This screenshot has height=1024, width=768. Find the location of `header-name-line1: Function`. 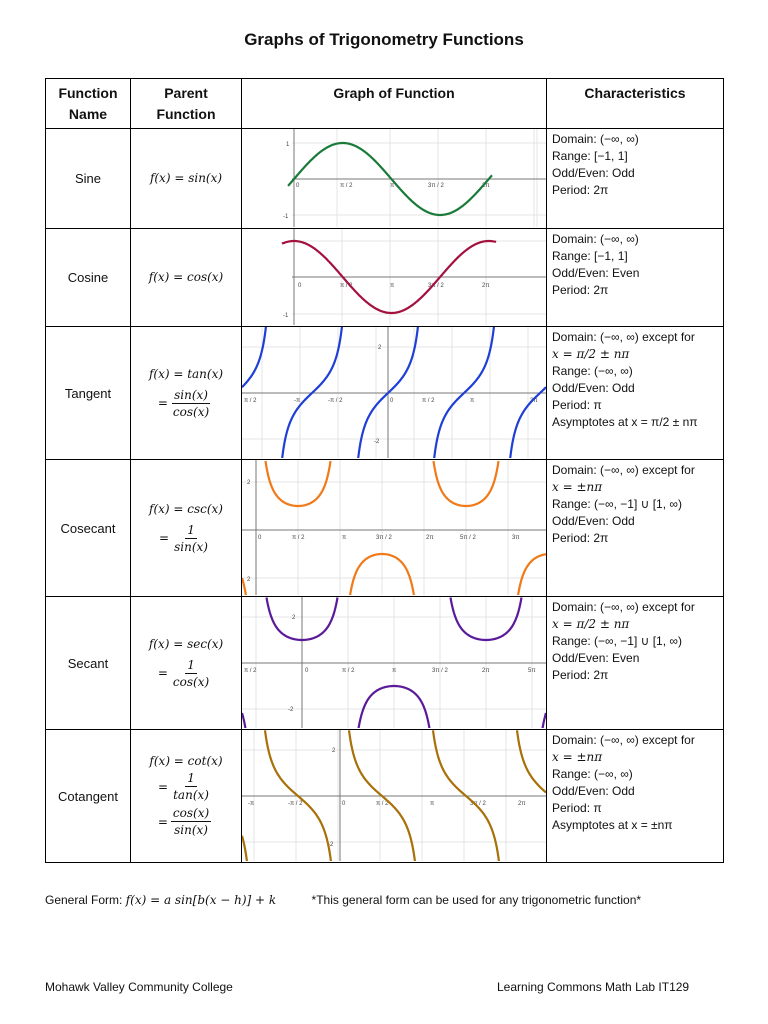

header-name-line1: Function is located at coordinates (88, 93).